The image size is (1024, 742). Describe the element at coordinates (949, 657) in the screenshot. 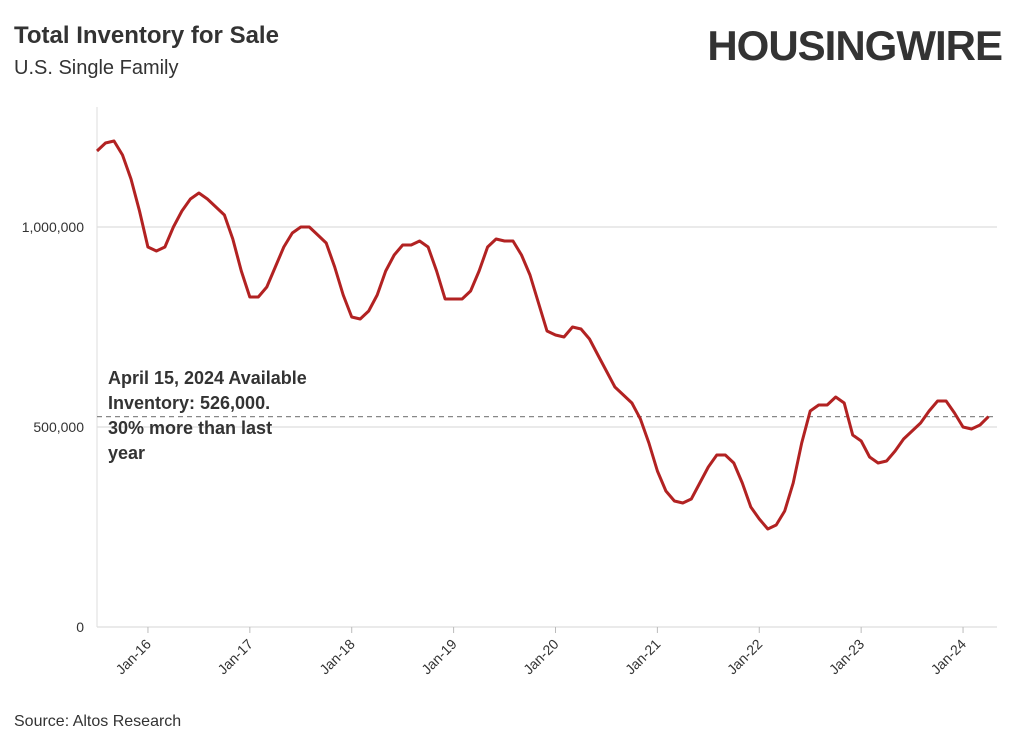

I see `x-tick-label: Jan-24` at that location.